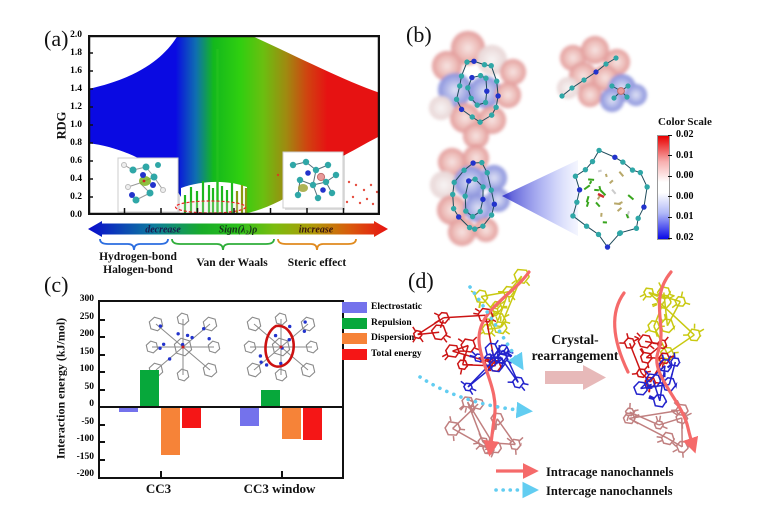 The width and height of the screenshot is (758, 523). I want to click on esp-surfaces, so click(539, 140).